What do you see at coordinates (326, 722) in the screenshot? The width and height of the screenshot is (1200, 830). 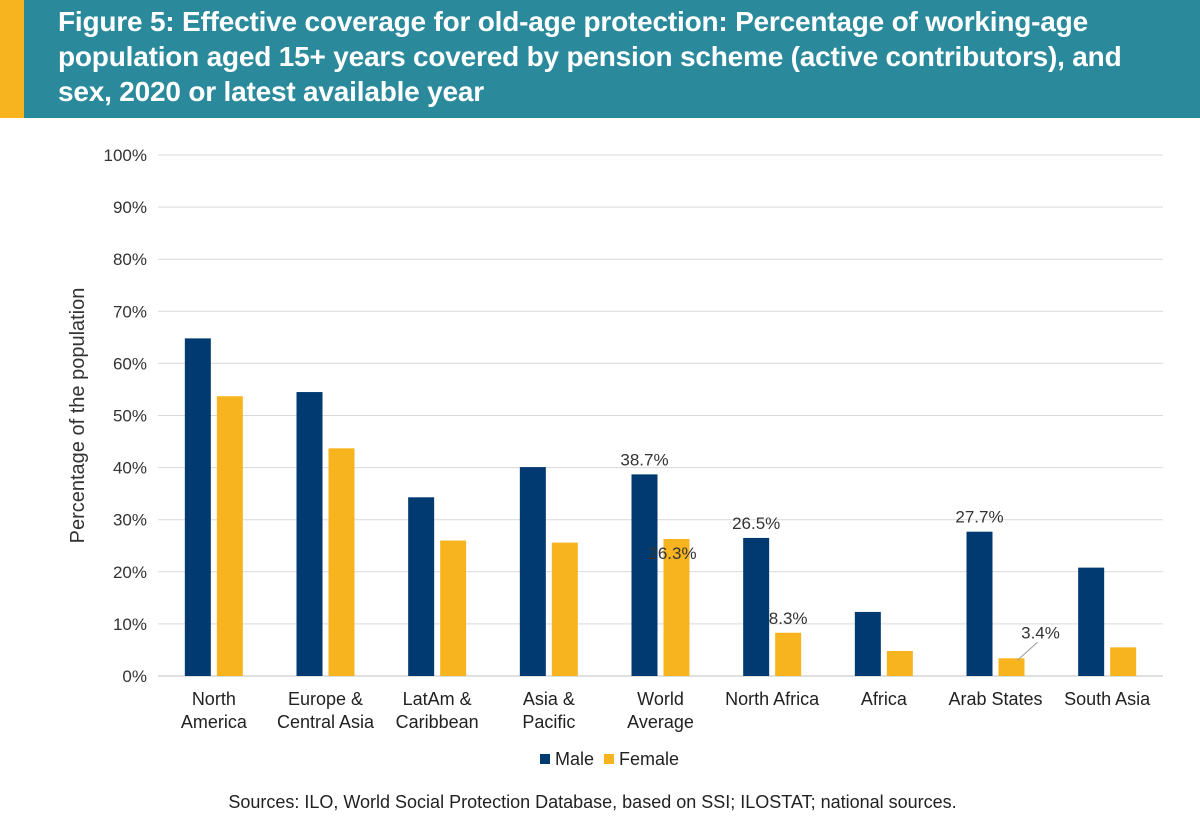 I see `x-tick-label: Central Asia` at bounding box center [326, 722].